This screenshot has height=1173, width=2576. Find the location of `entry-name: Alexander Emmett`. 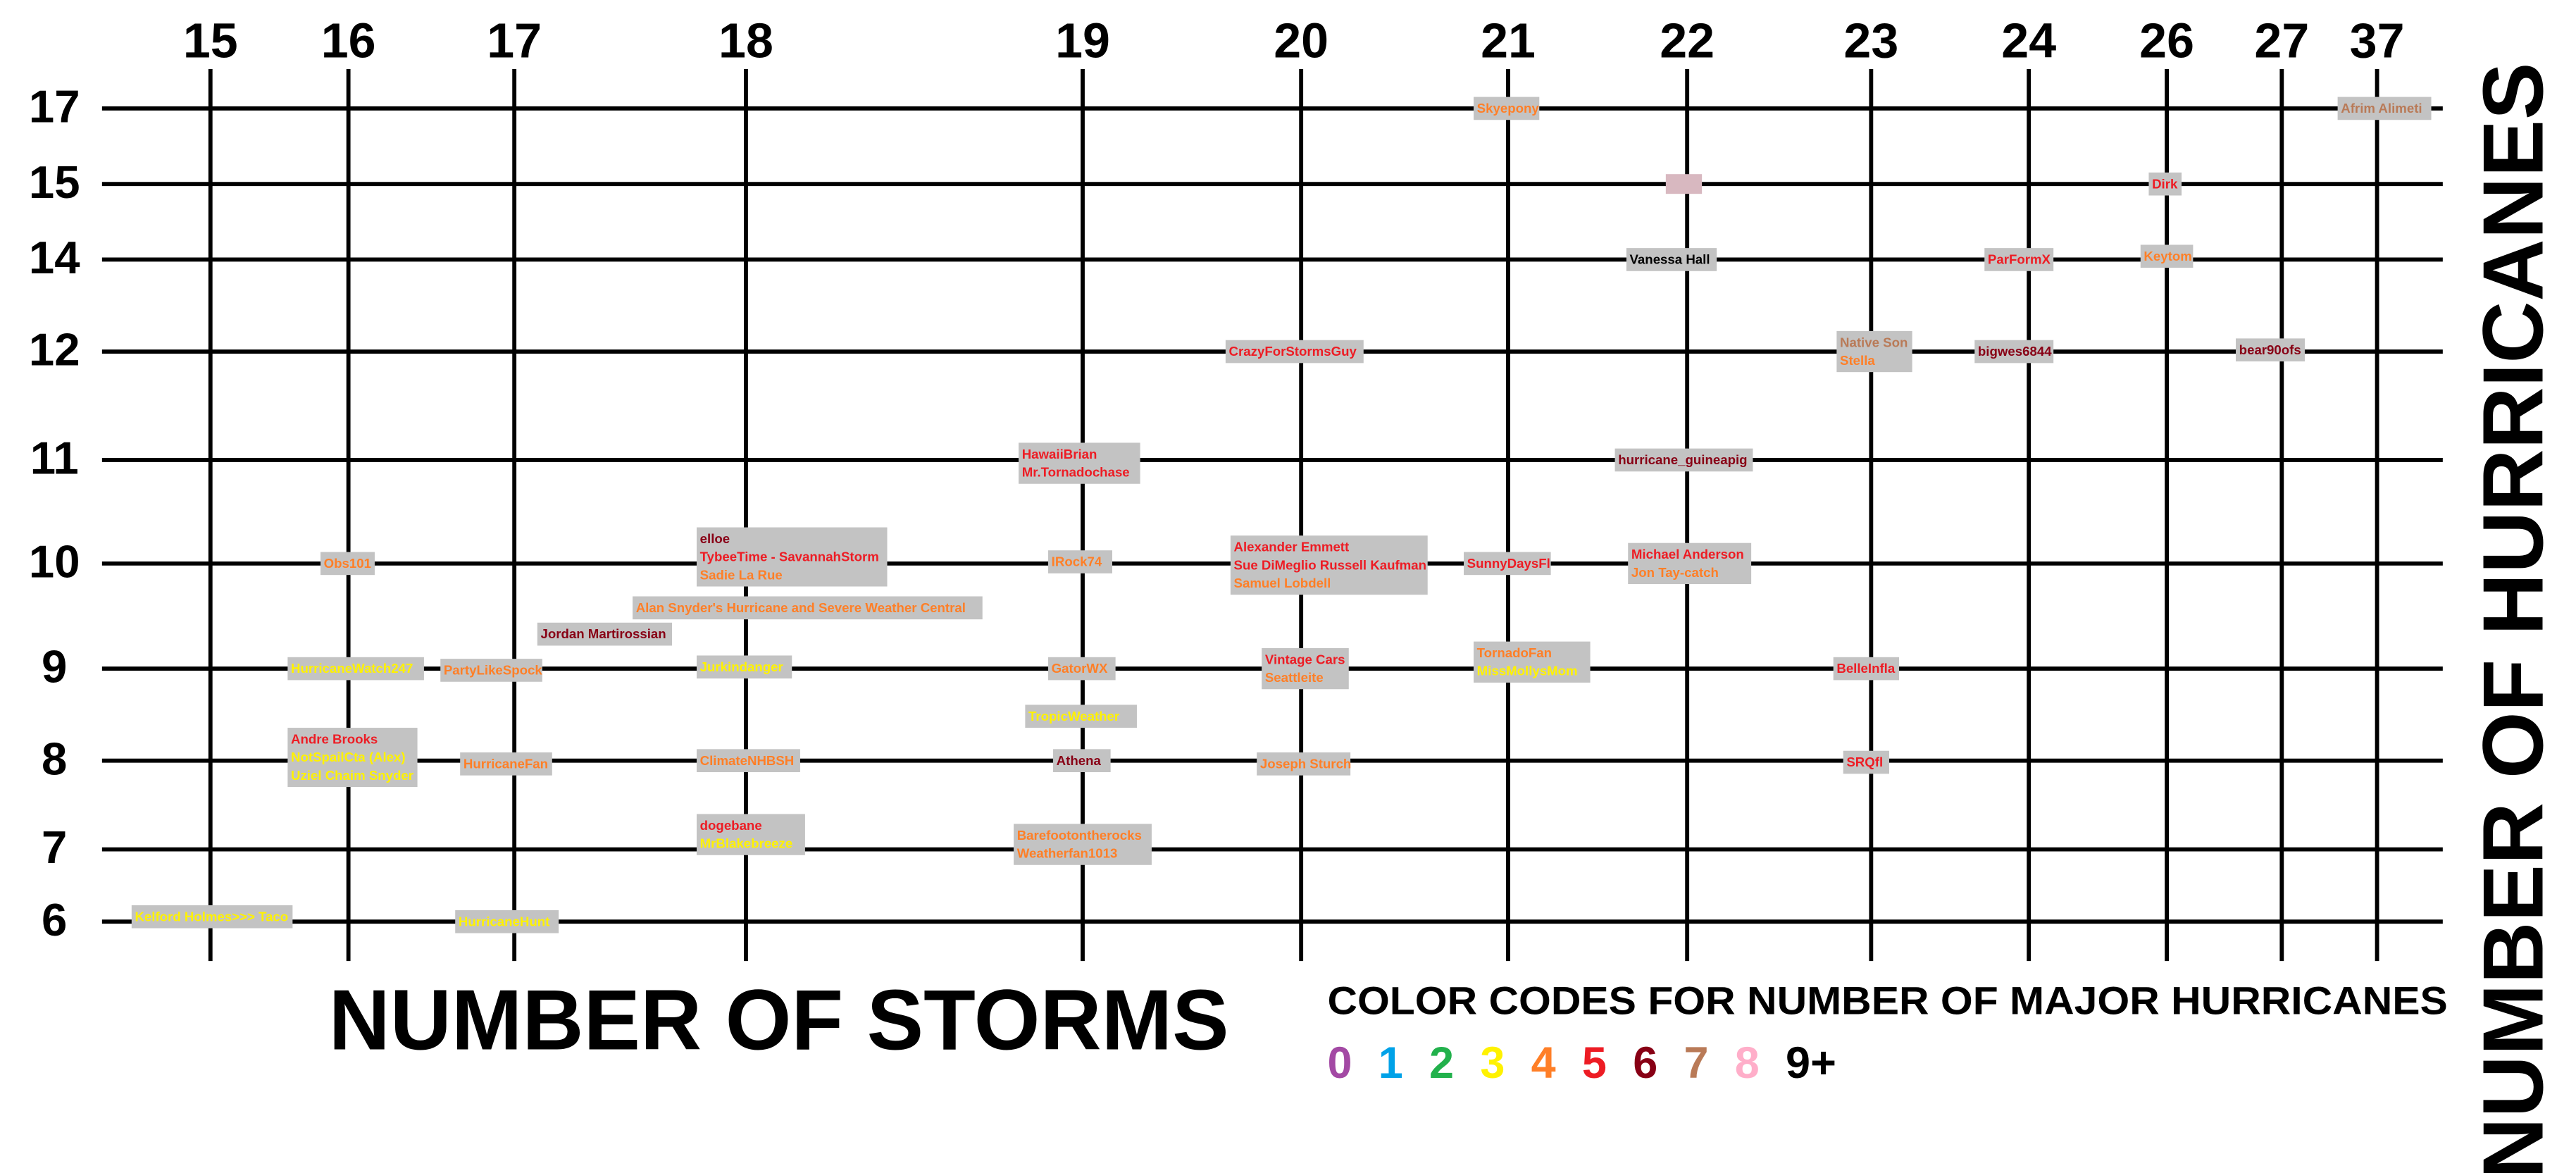

entry-name: Alexander Emmett is located at coordinates (1292, 547).